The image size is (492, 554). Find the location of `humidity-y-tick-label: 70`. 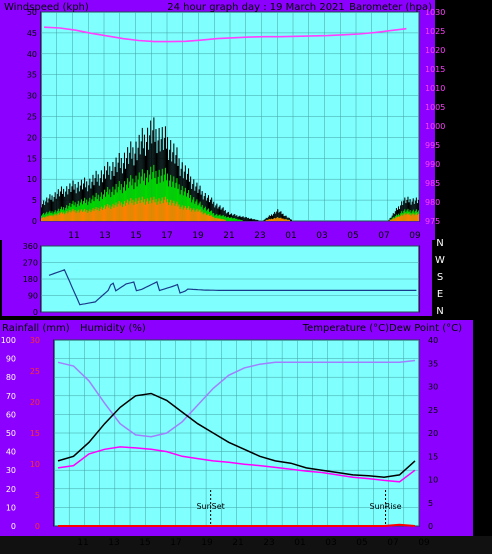

humidity-y-tick-label: 70 is located at coordinates (11, 396).